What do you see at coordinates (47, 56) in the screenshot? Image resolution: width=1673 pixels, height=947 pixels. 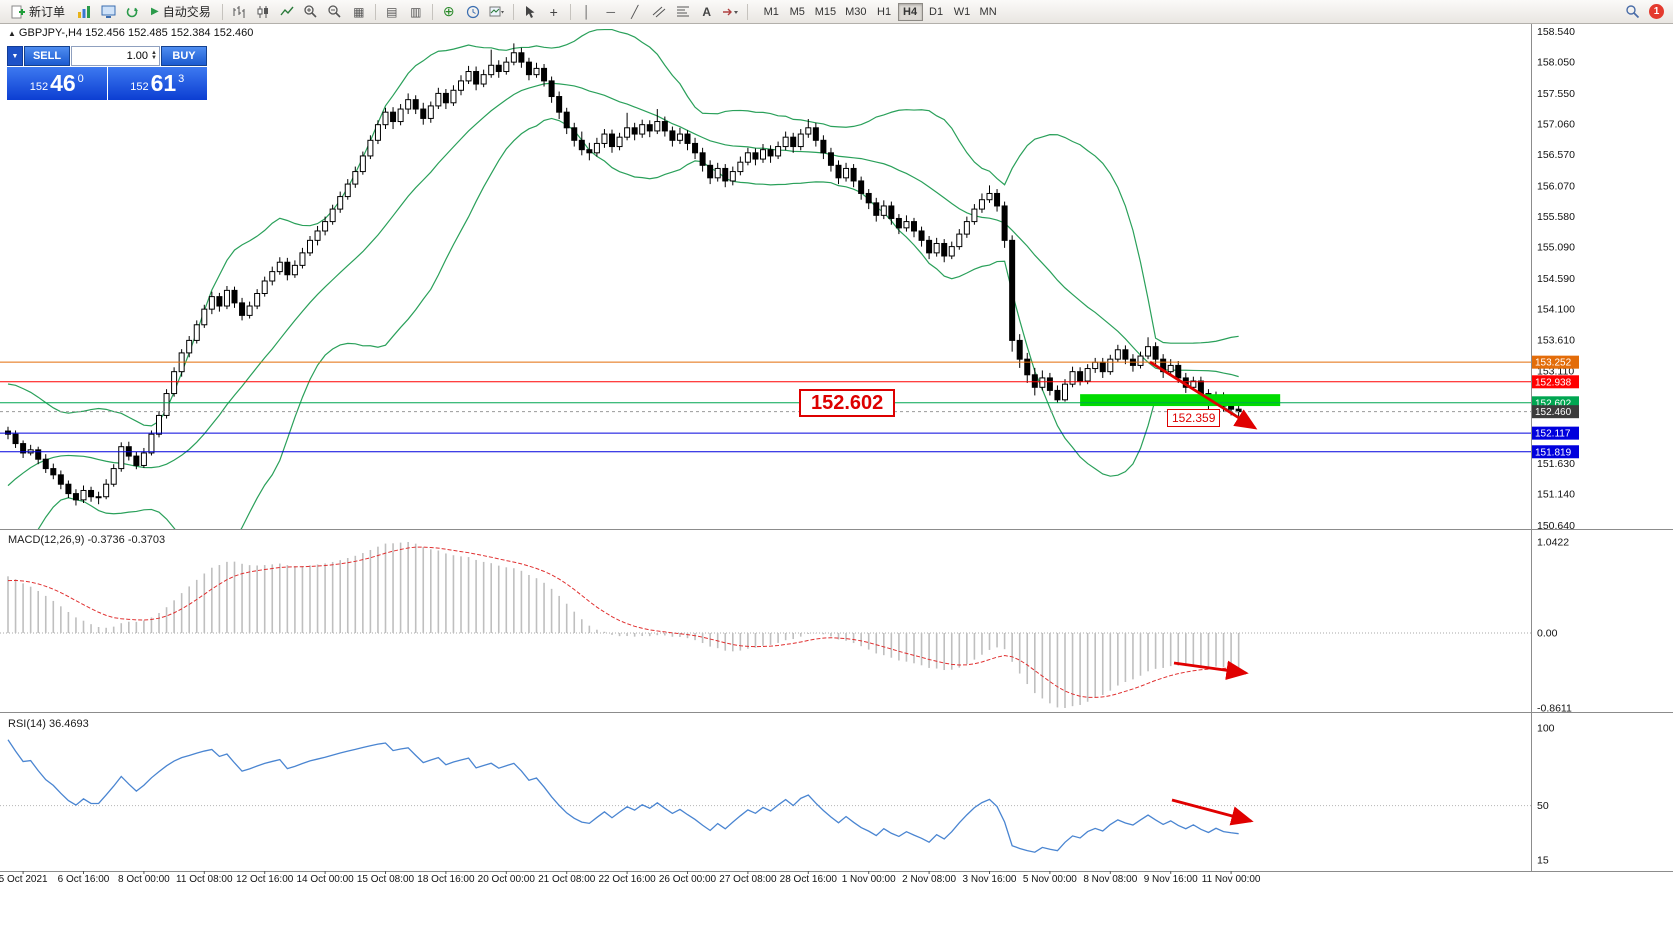 I see `sell-button: SELL` at bounding box center [47, 56].